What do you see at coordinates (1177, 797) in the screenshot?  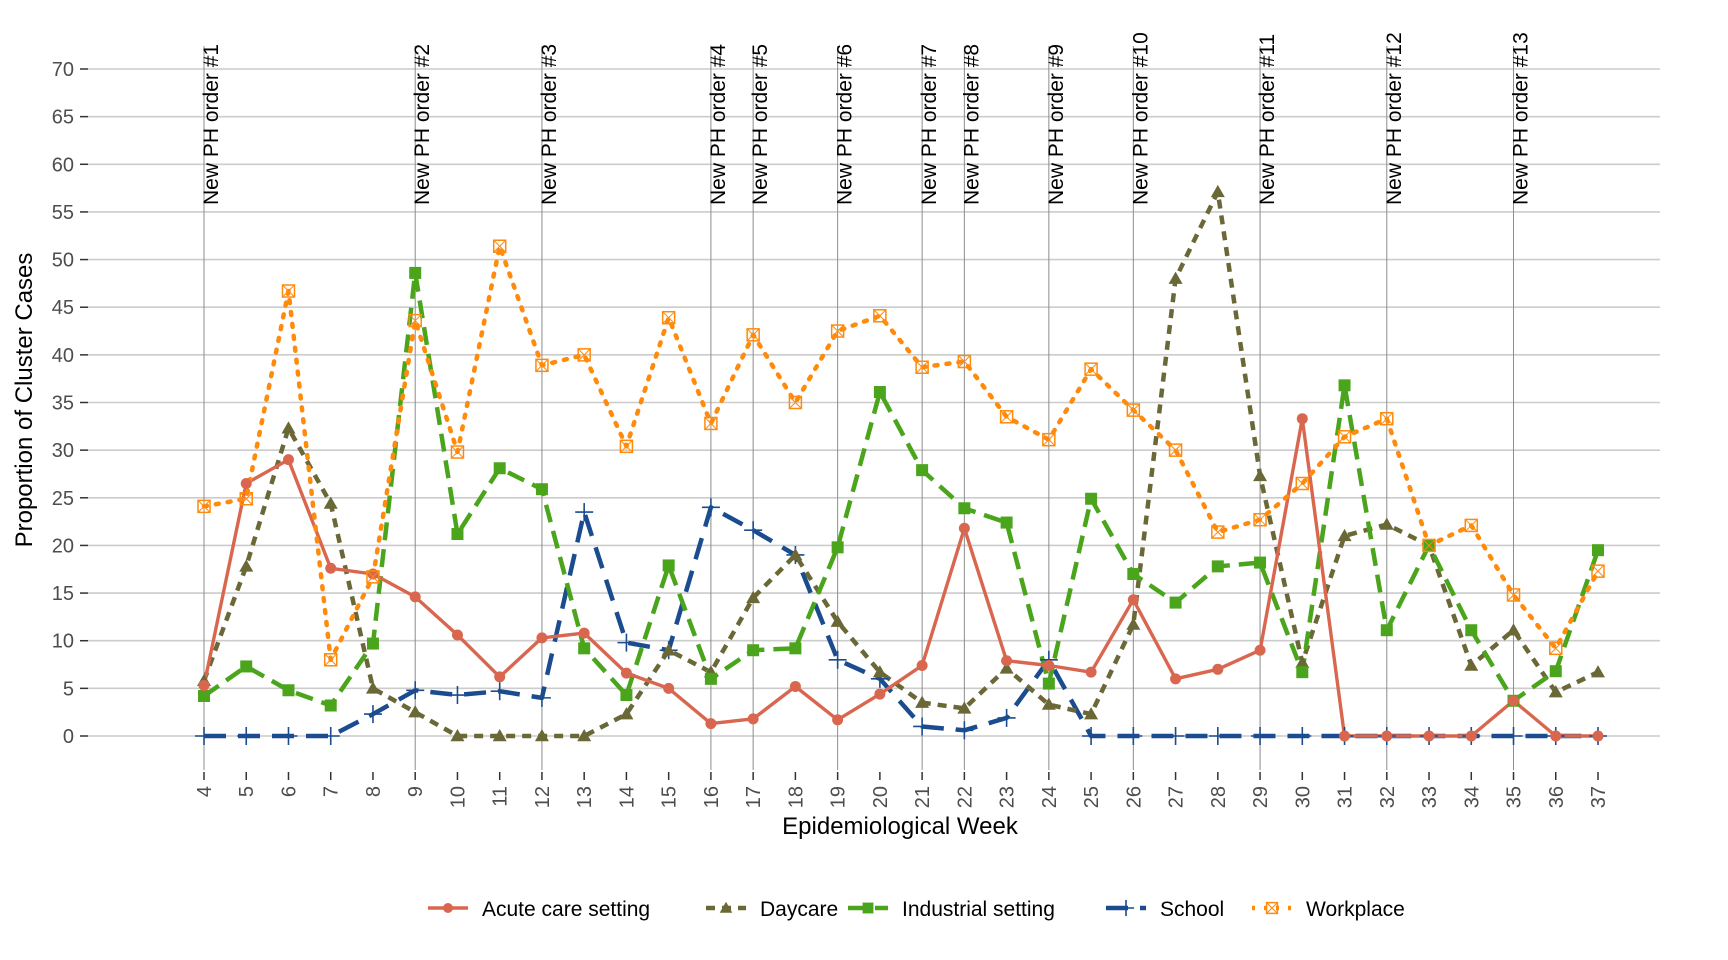 I see `x-tick-label: 27` at bounding box center [1177, 797].